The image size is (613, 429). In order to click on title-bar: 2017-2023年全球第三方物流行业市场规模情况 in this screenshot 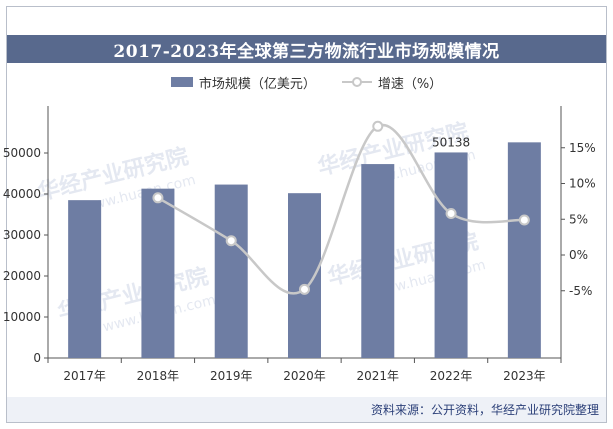, I will do `click(306, 49)`.